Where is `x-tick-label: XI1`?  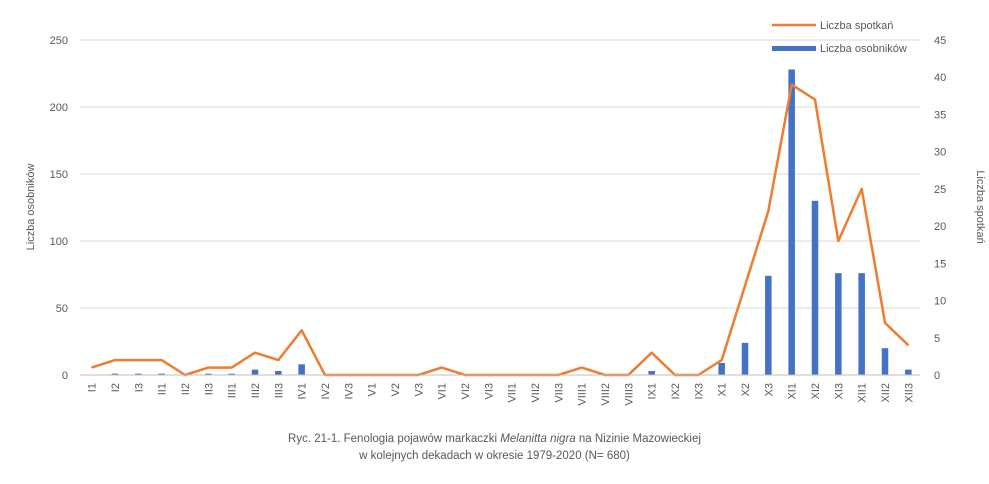
x-tick-label: XI1 is located at coordinates (793, 391).